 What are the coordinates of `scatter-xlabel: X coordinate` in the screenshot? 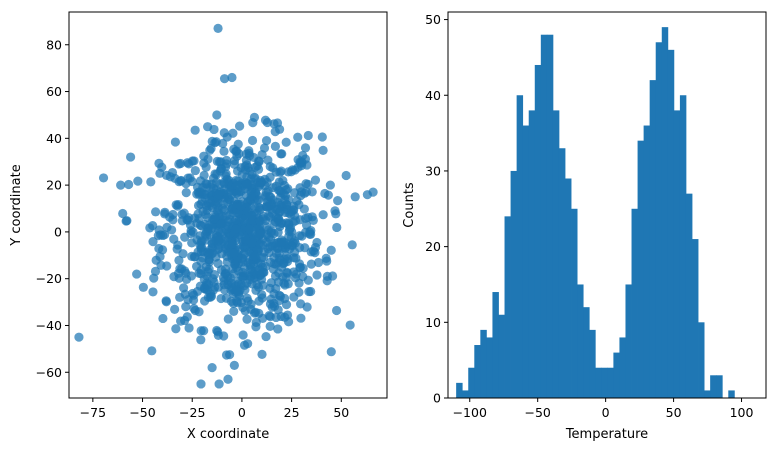 It's located at (228, 434).